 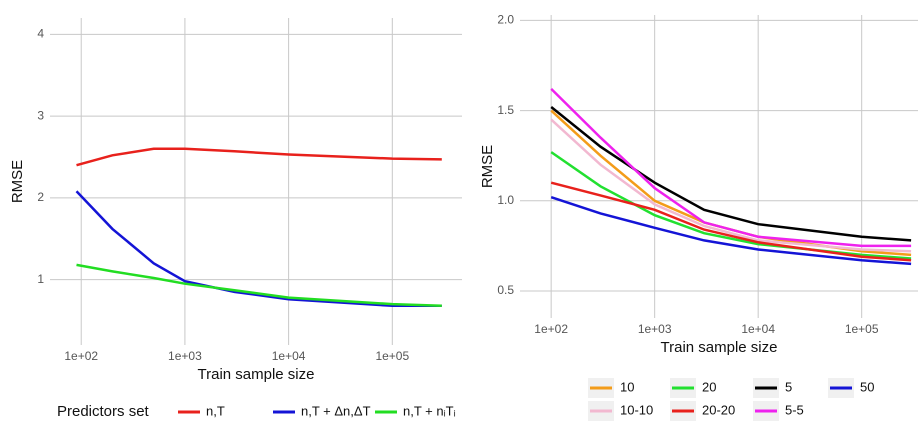 What do you see at coordinates (40, 279) in the screenshot?
I see `y-tick-label: 1` at bounding box center [40, 279].